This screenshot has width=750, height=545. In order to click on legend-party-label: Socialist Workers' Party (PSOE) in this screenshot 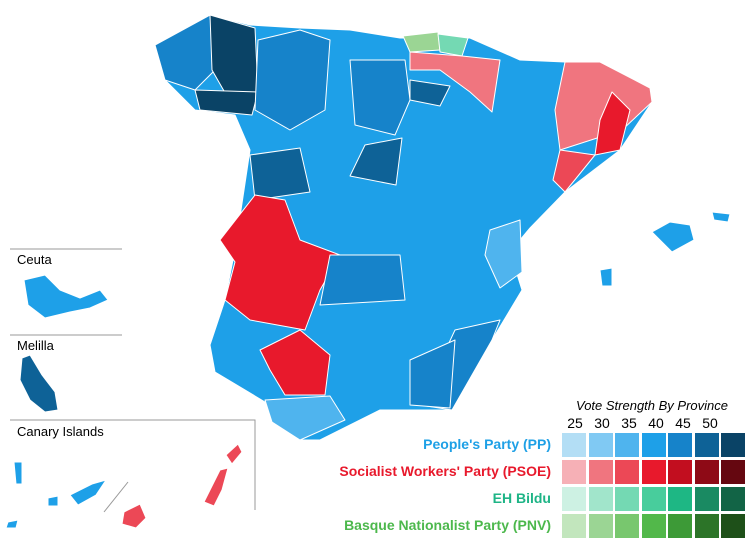, I will do `click(445, 471)`.